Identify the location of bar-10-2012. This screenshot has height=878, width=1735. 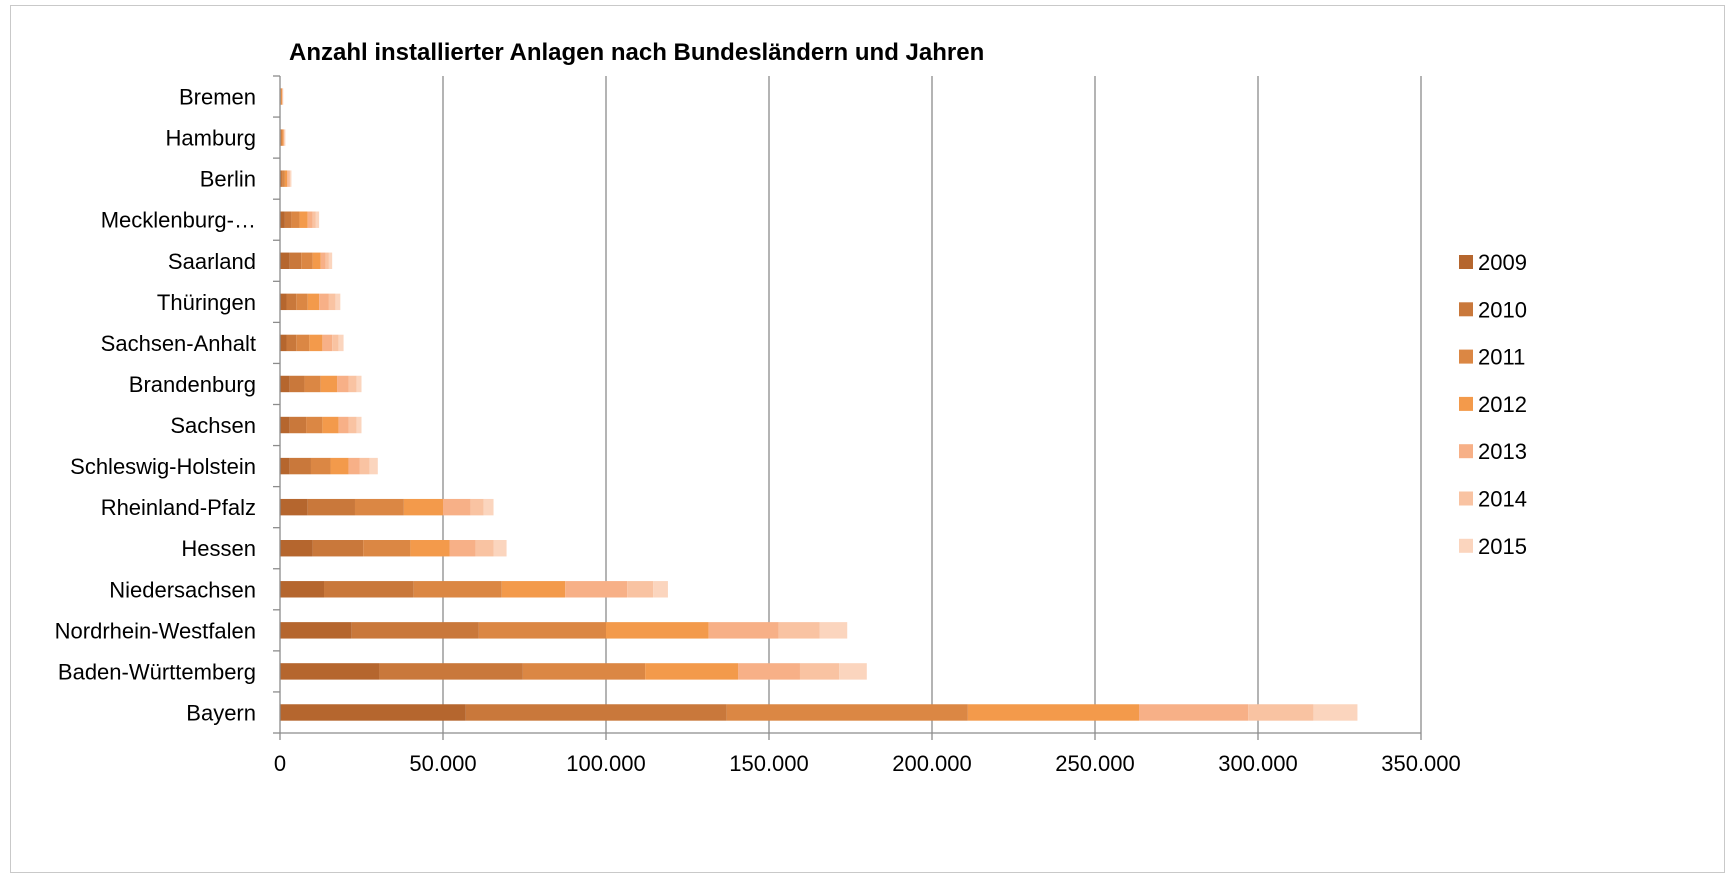
(423, 507).